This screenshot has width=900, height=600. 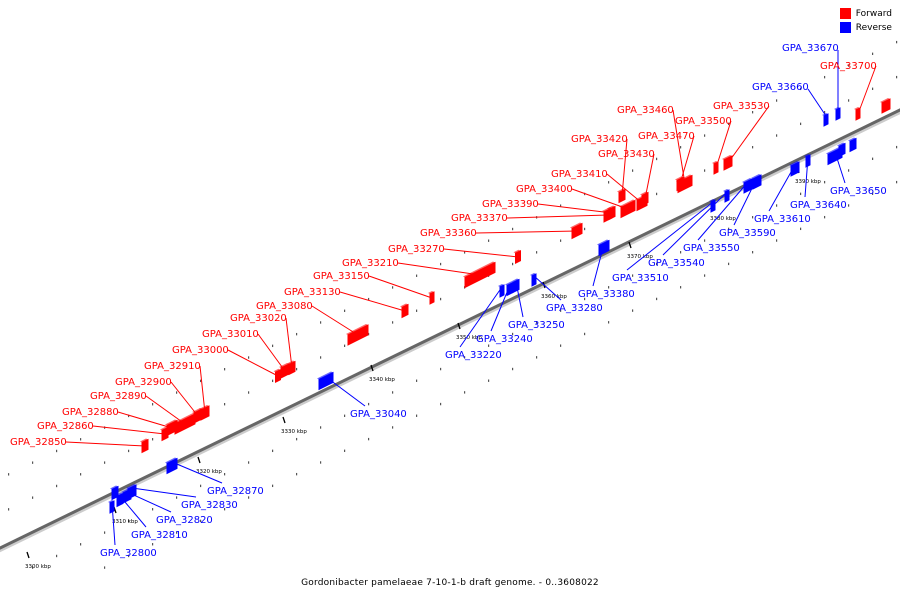 I want to click on legend-forward-label: Forward, so click(x=873, y=13).